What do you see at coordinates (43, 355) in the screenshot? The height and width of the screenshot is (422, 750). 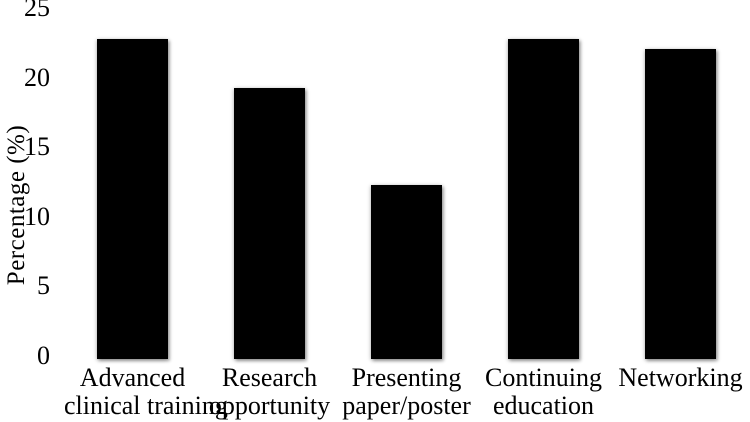 I see `y-tick-label-0: 0` at bounding box center [43, 355].